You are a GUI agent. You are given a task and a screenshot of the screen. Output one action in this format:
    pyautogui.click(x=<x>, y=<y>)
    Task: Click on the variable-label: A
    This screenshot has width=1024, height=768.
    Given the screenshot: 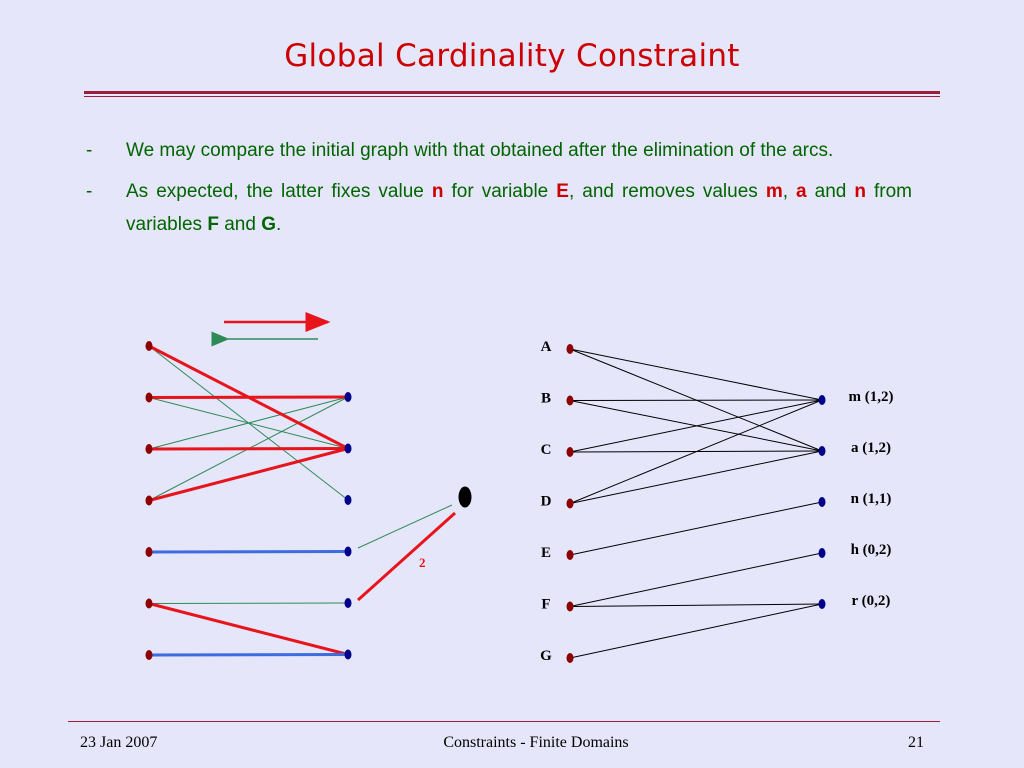 What is the action you would take?
    pyautogui.click(x=546, y=347)
    